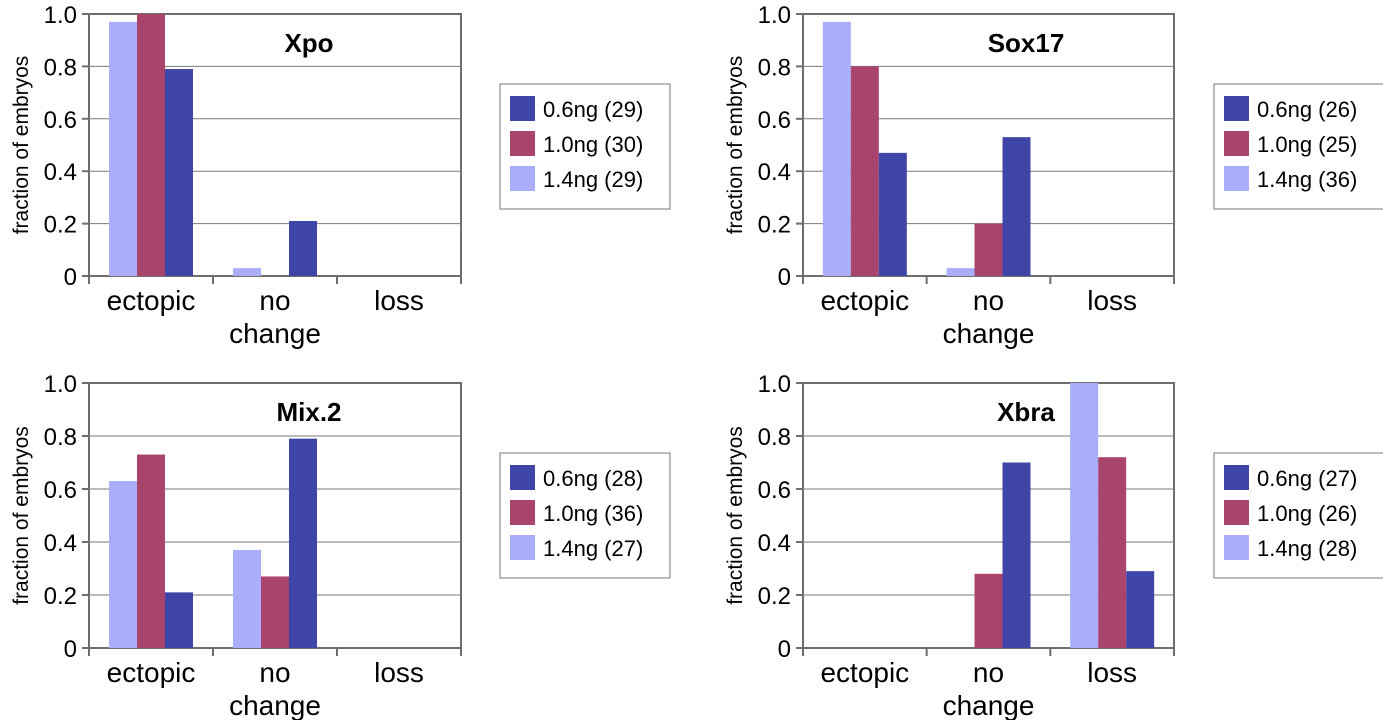 The image size is (1383, 720). Describe the element at coordinates (1307, 478) in the screenshot. I see `legend-label: 0.6ng (27)` at that location.